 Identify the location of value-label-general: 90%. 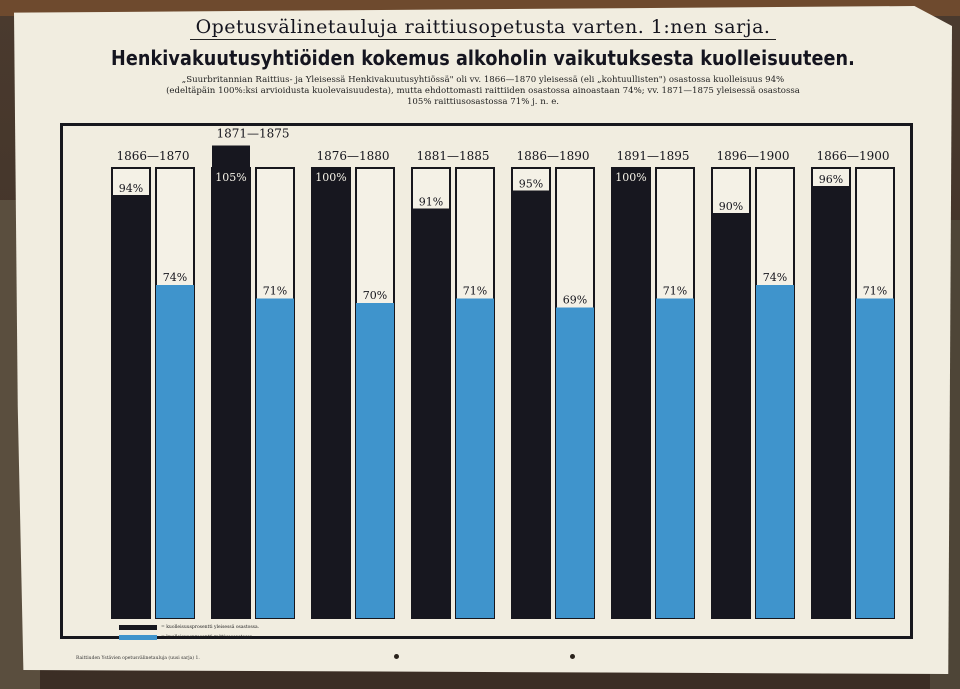
(731, 206).